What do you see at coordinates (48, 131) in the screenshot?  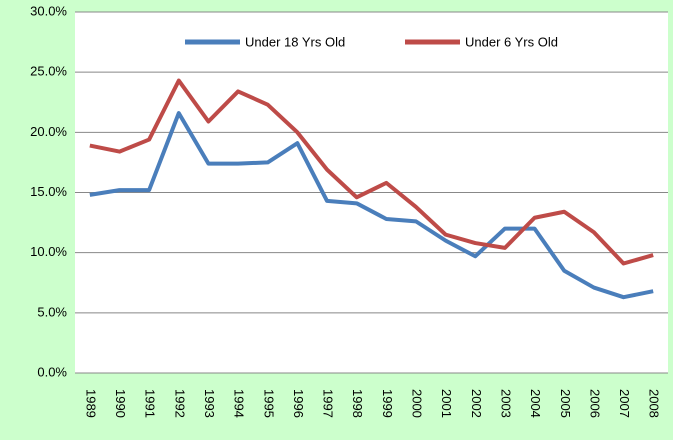 I see `y-tick-label: 20.0%` at bounding box center [48, 131].